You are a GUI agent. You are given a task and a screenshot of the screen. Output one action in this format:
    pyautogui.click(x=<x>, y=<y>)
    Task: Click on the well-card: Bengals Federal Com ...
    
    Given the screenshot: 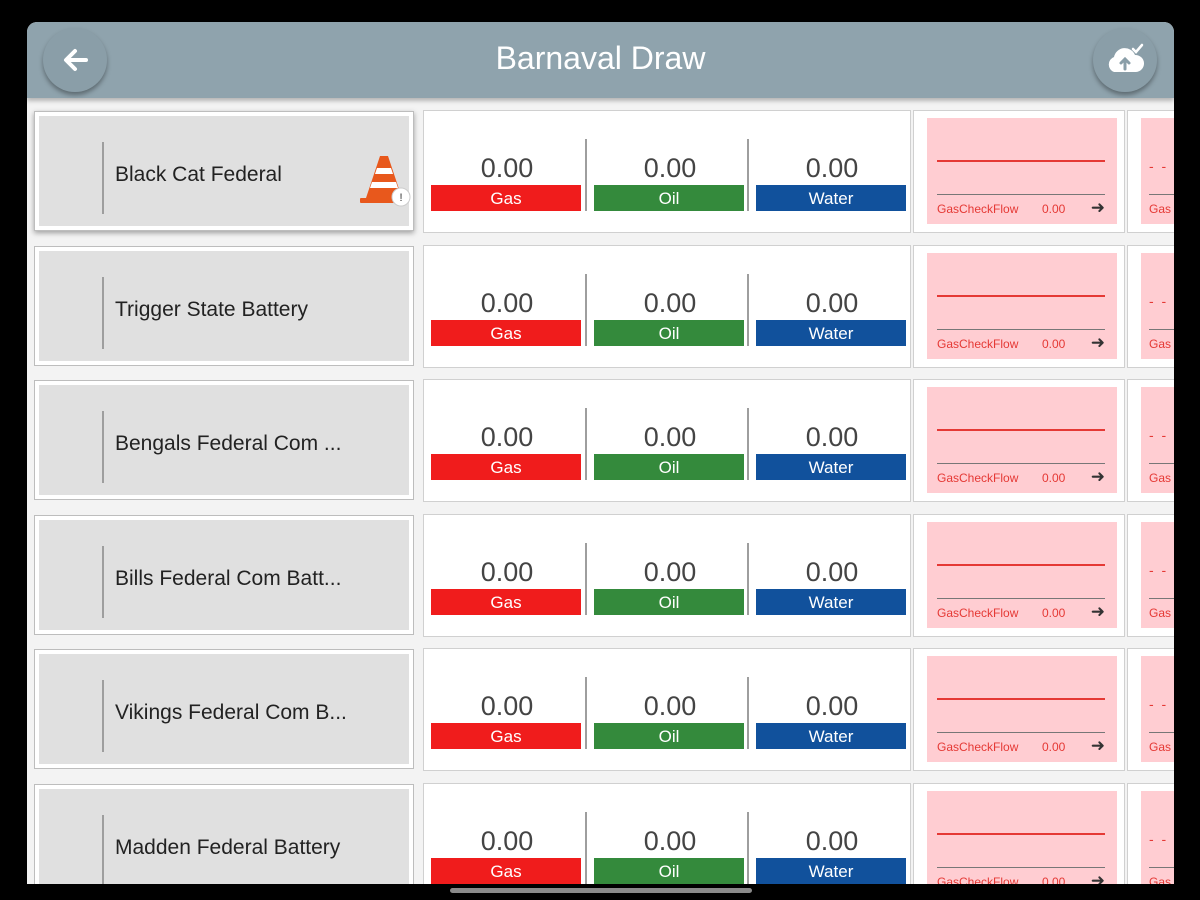 What is the action you would take?
    pyautogui.click(x=224, y=440)
    